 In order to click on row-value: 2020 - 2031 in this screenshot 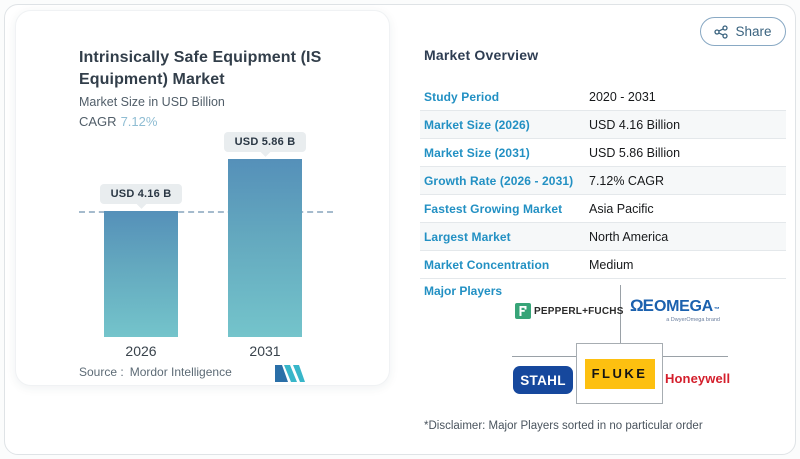, I will do `click(622, 96)`.